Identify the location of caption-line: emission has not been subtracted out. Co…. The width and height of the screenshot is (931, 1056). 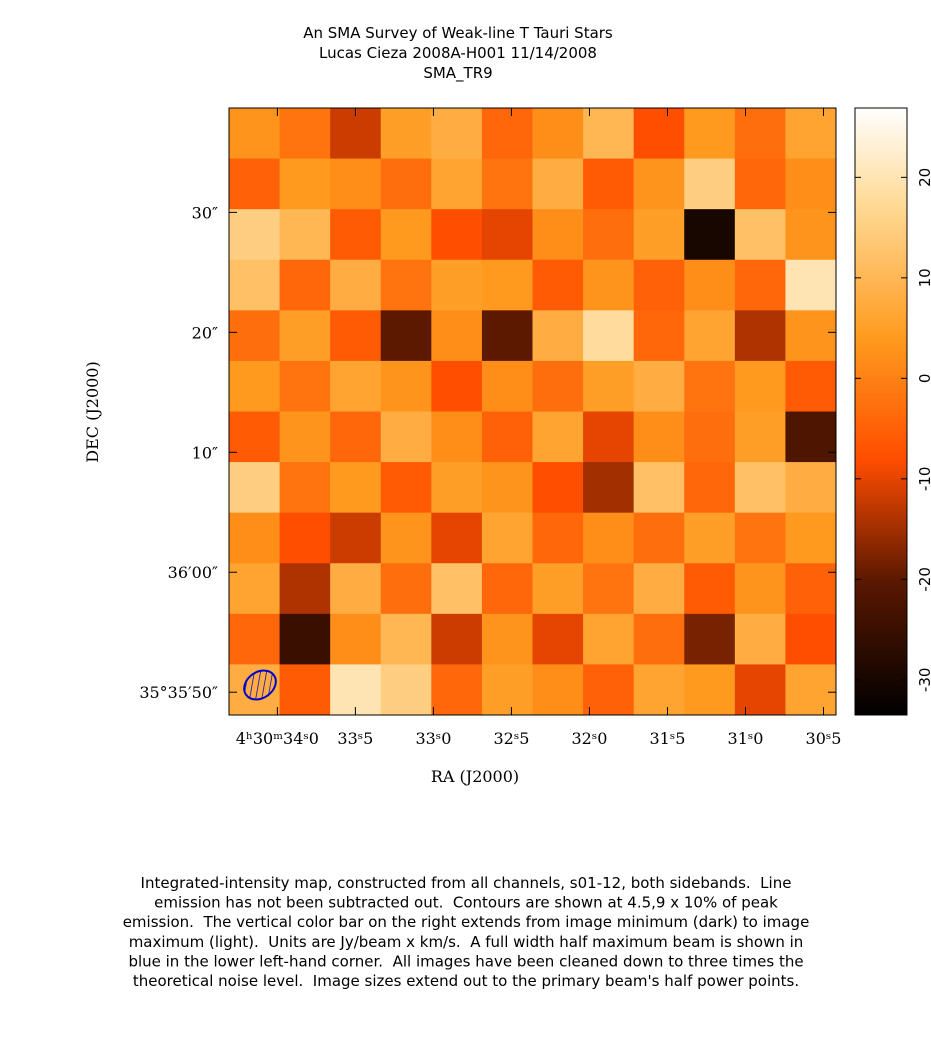
(466, 903).